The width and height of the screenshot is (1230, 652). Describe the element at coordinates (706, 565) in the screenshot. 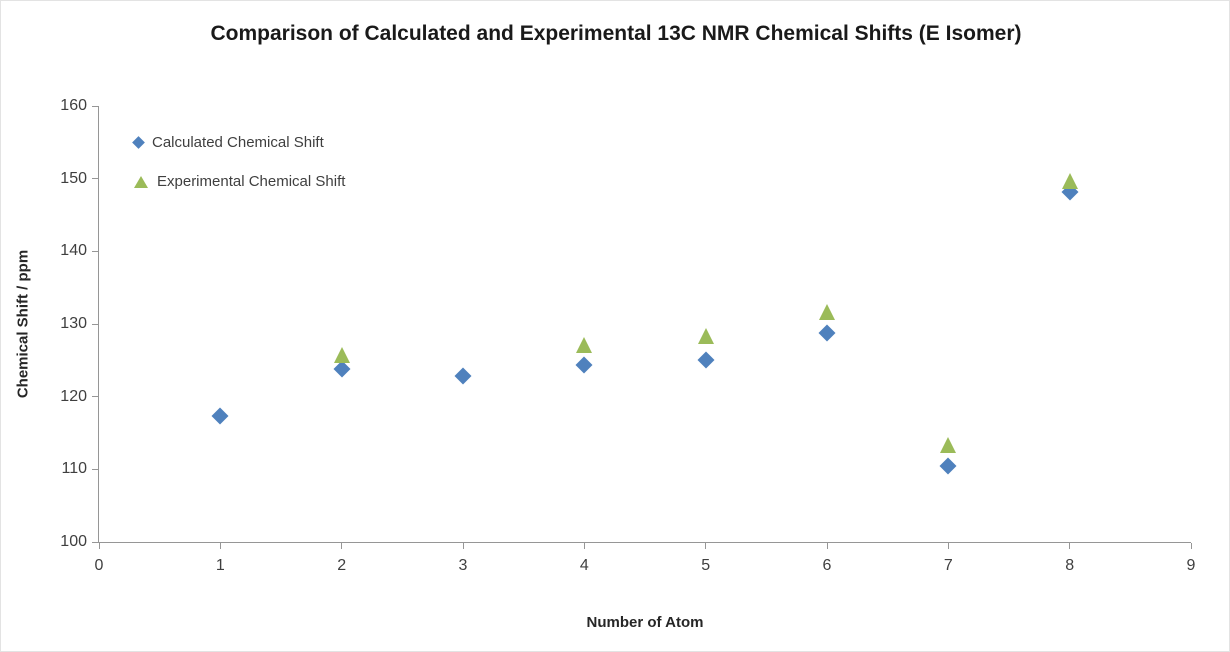

I see `x-axis-tick-label-5: 5` at that location.